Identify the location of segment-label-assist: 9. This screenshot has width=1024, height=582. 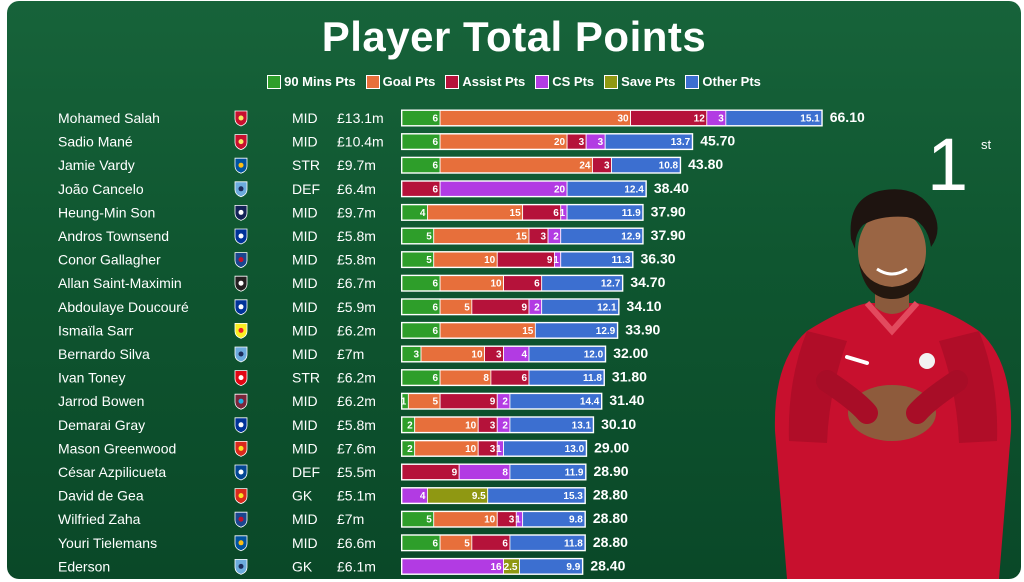
(493, 402).